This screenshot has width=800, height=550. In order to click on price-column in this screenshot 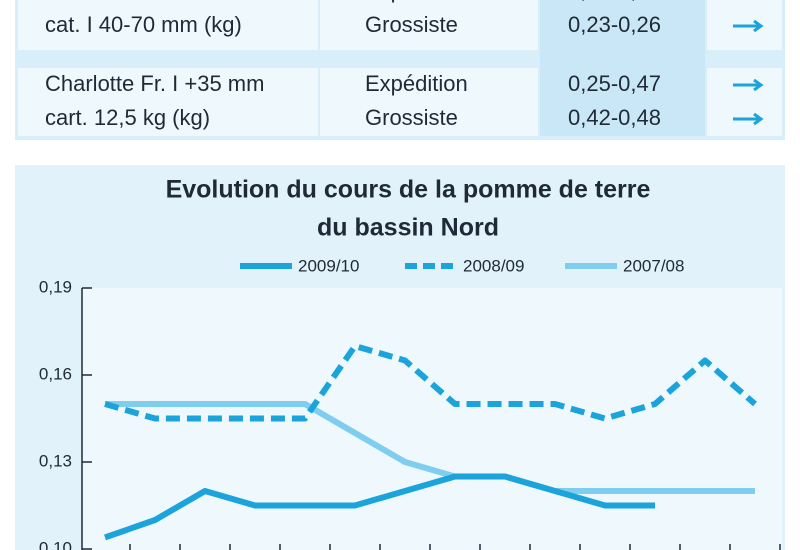, I will do `click(622, 68)`.